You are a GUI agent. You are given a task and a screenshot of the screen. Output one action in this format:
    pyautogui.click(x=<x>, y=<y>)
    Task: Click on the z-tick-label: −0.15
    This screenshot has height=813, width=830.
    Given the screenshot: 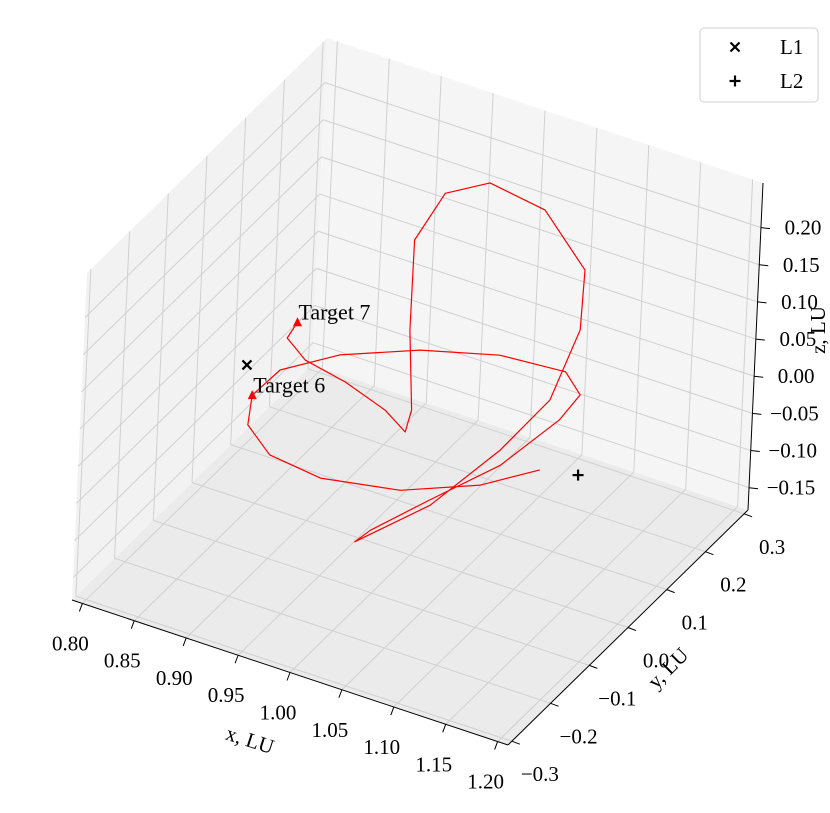 What is the action you would take?
    pyautogui.click(x=791, y=488)
    